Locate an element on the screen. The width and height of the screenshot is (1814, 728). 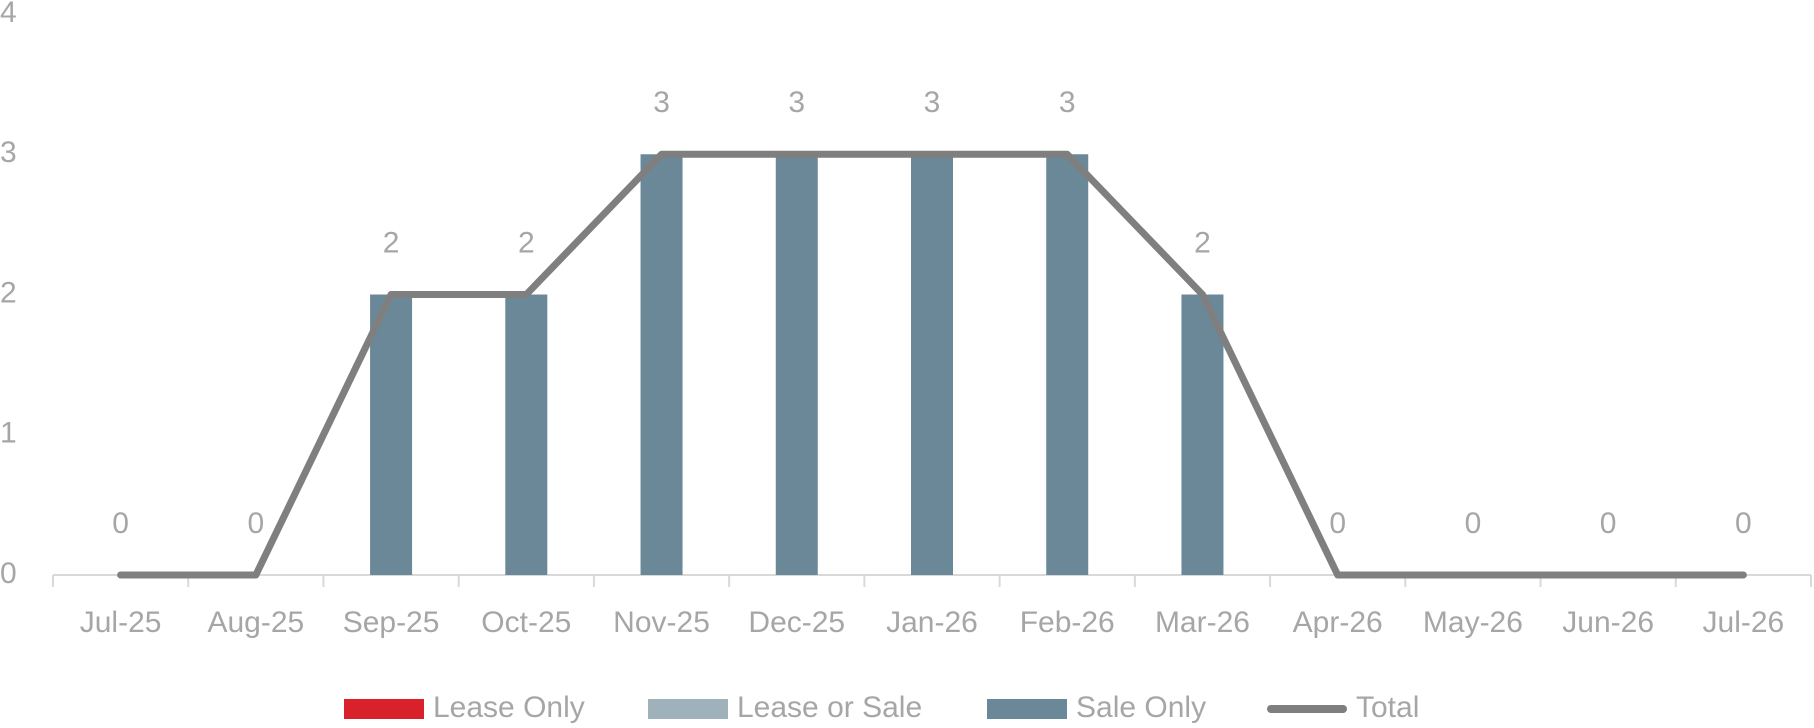
x-tick-label: Mar-26 is located at coordinates (1202, 622).